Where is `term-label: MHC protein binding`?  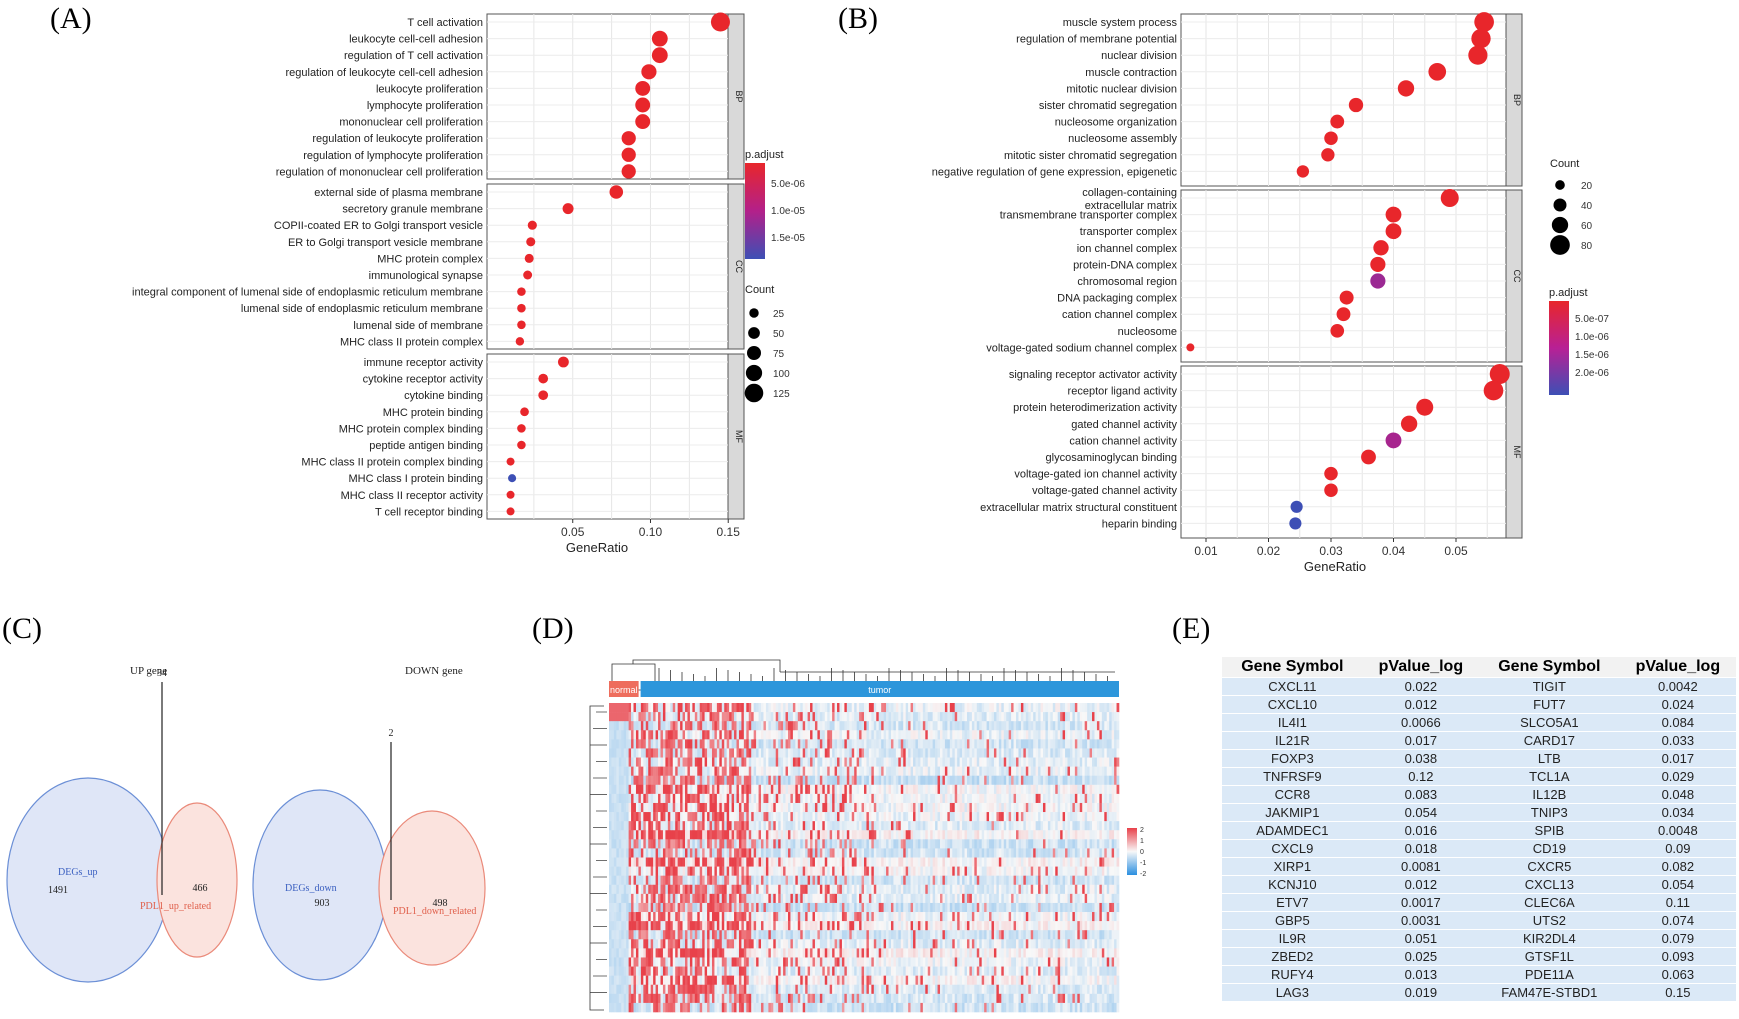 term-label: MHC protein binding is located at coordinates (433, 413).